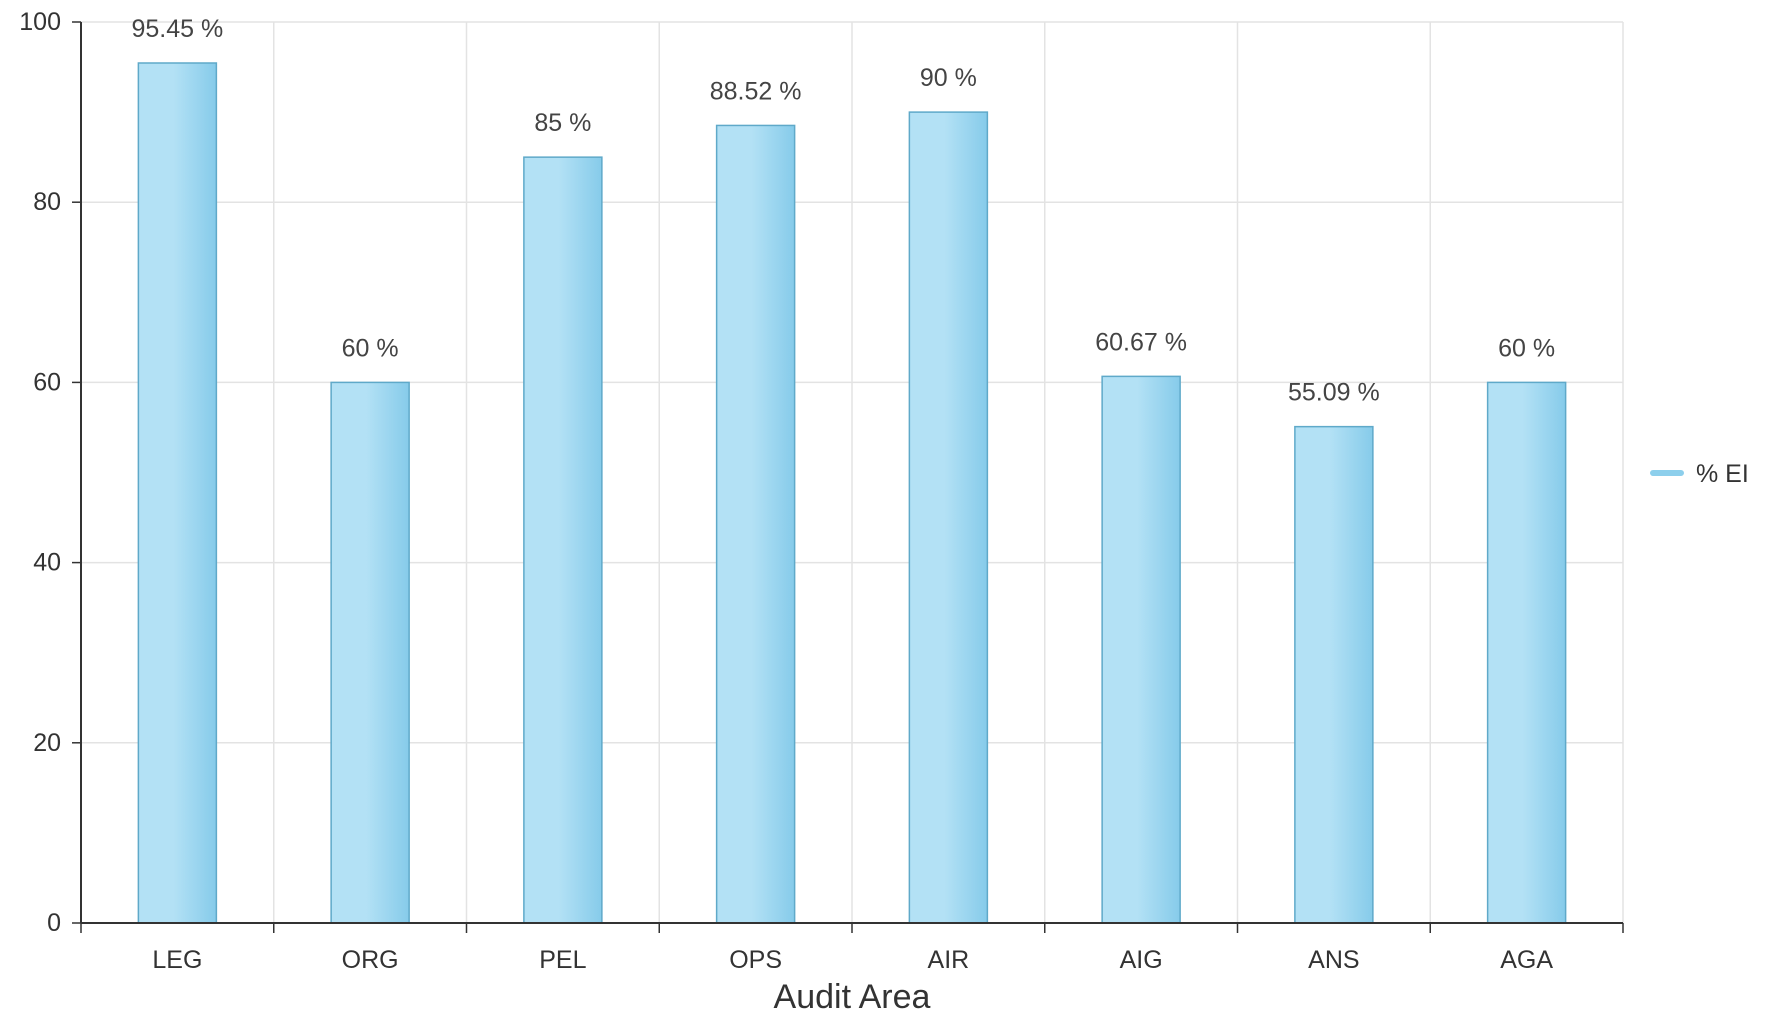  I want to click on bar-pel, so click(563, 540).